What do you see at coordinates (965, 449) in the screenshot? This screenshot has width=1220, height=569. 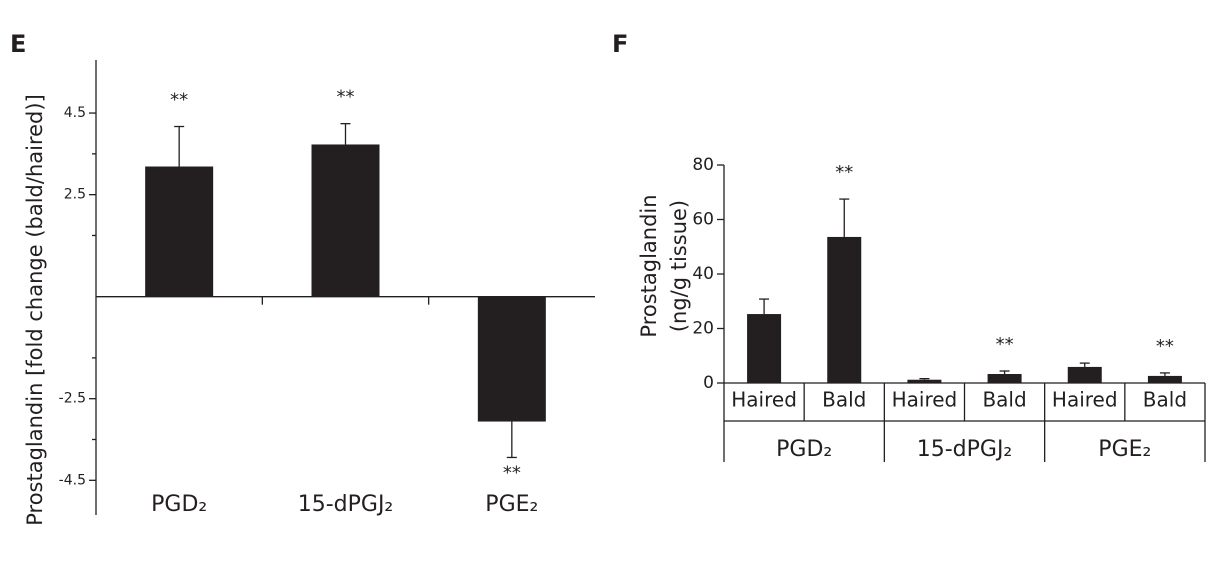 I see `group-label: 15-dPGJ₂` at bounding box center [965, 449].